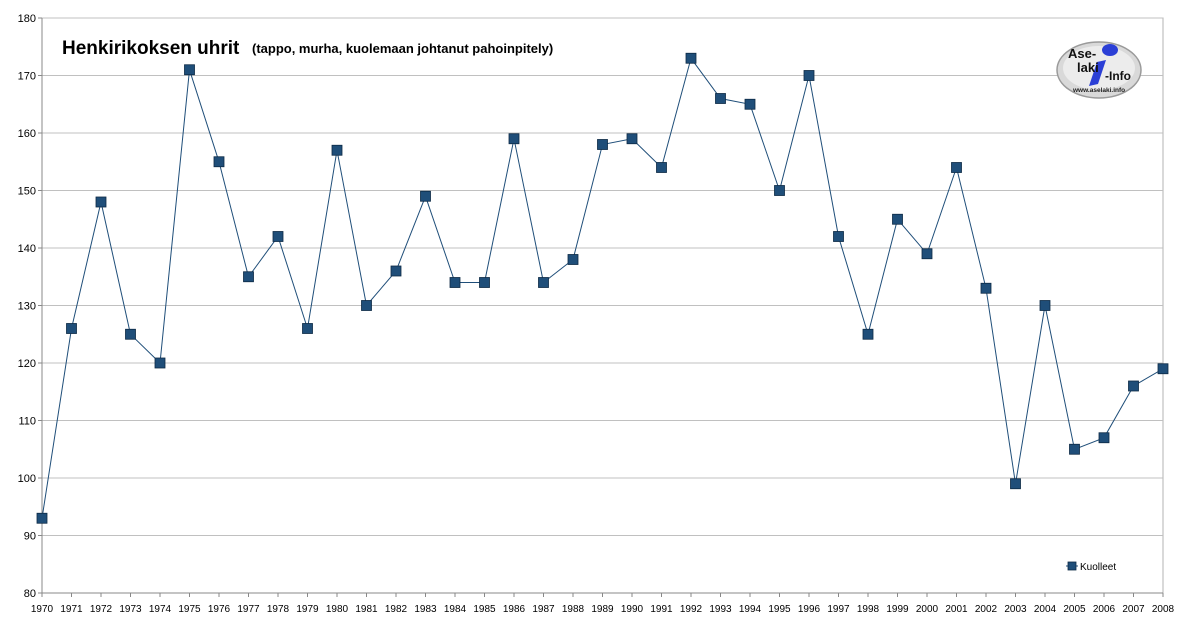  I want to click on data-point-2003, so click(1015, 484).